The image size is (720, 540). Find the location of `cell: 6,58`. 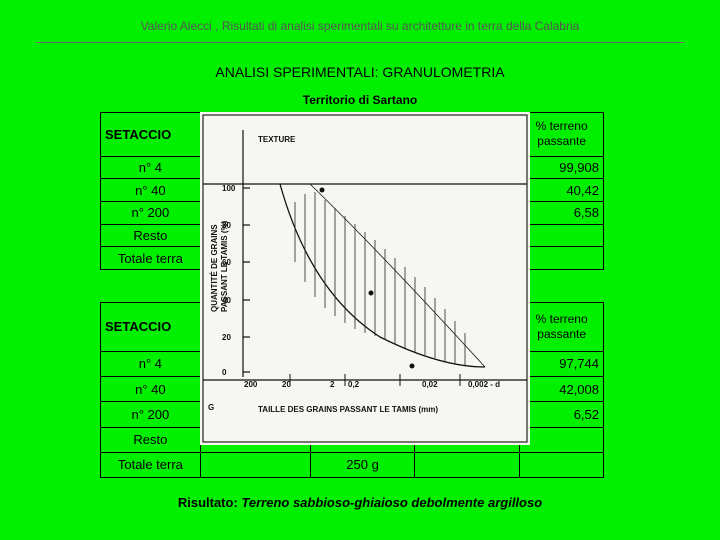

cell: 6,58 is located at coordinates (561, 213).